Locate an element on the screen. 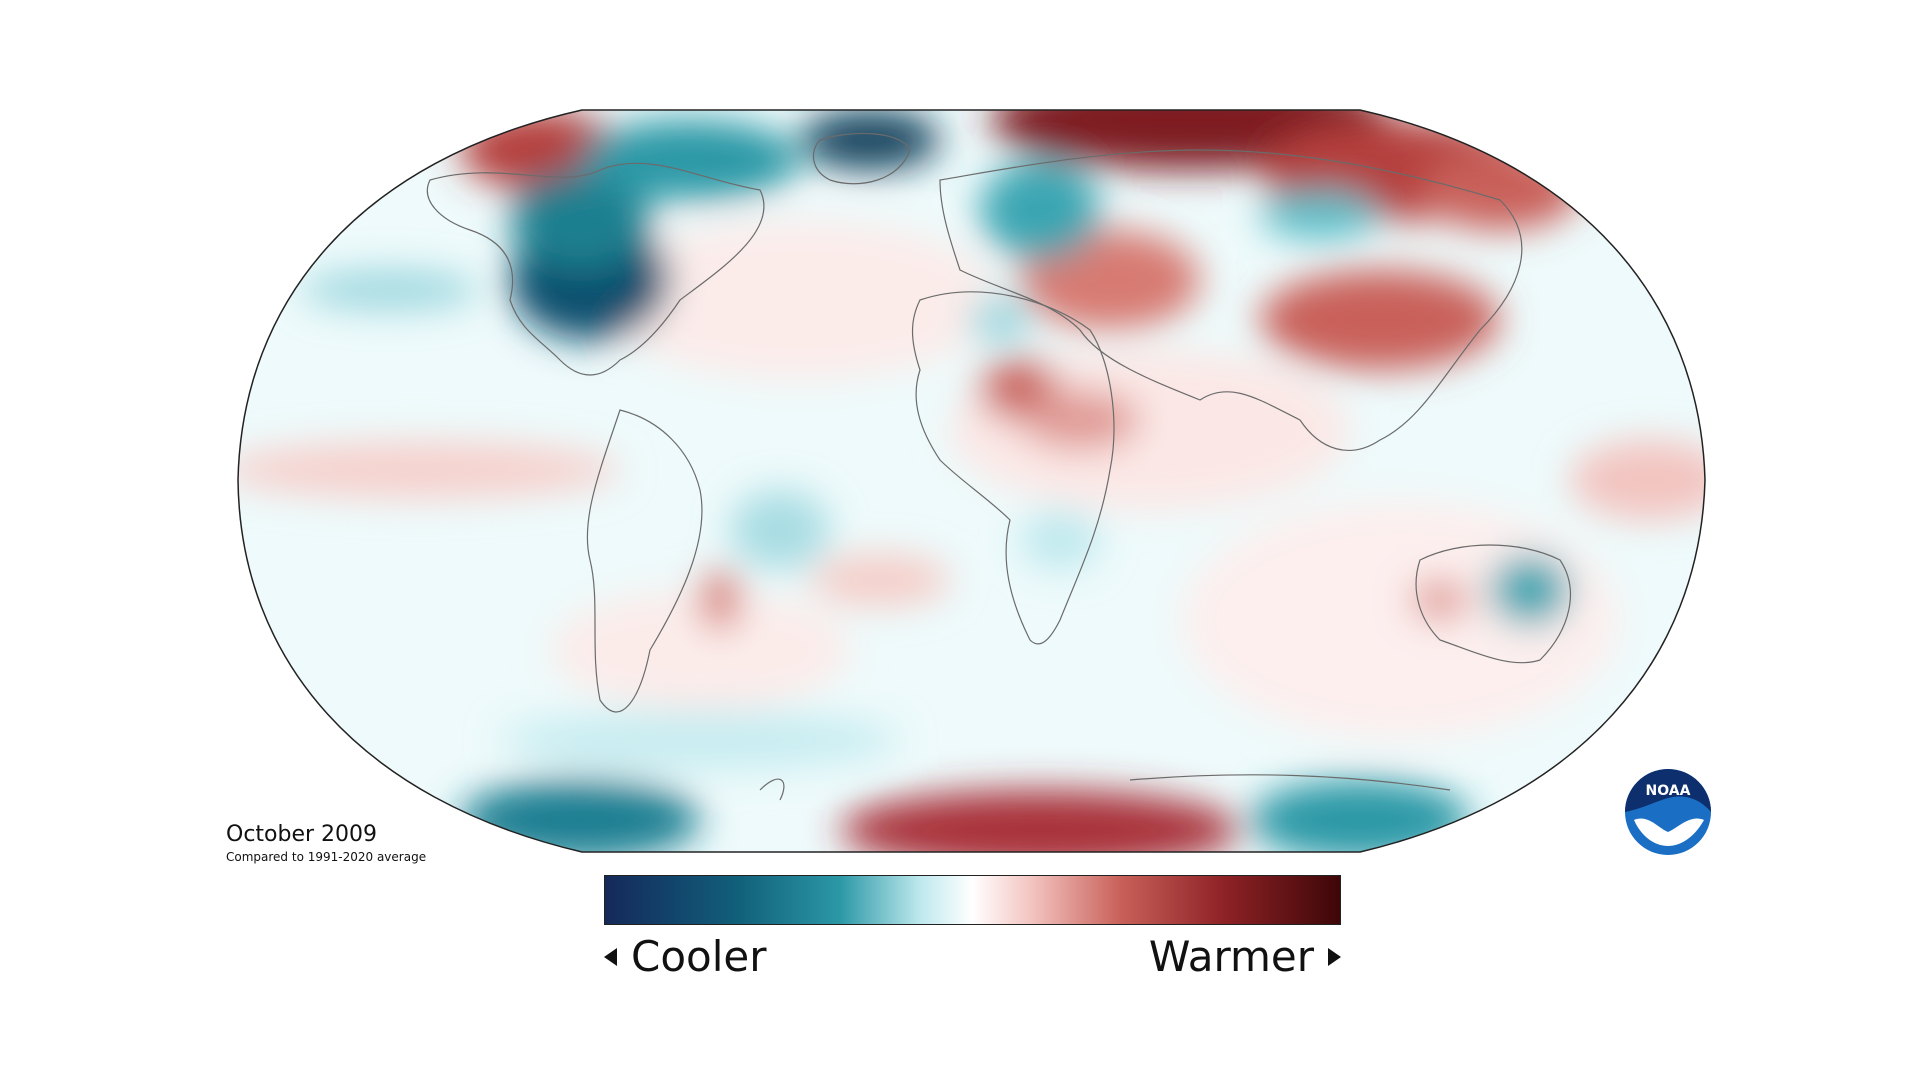 The width and height of the screenshot is (1920, 1080). noaa-logo-icon: NOAA is located at coordinates (1668, 812).